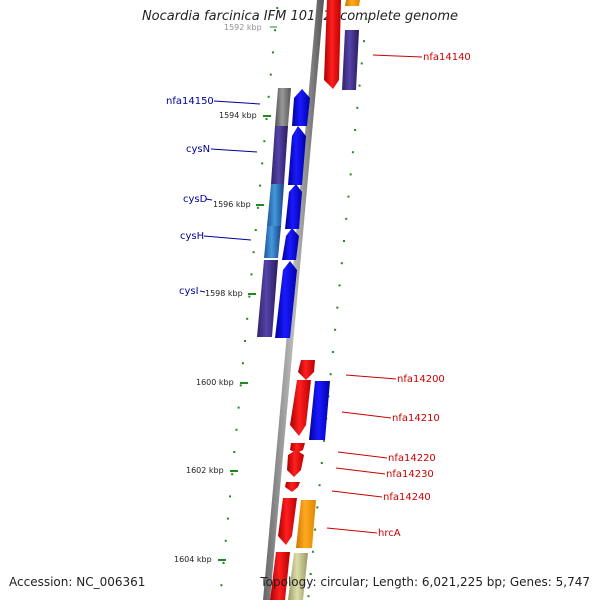  I want to click on scale-label-1600: 1600 kbp, so click(215, 382).